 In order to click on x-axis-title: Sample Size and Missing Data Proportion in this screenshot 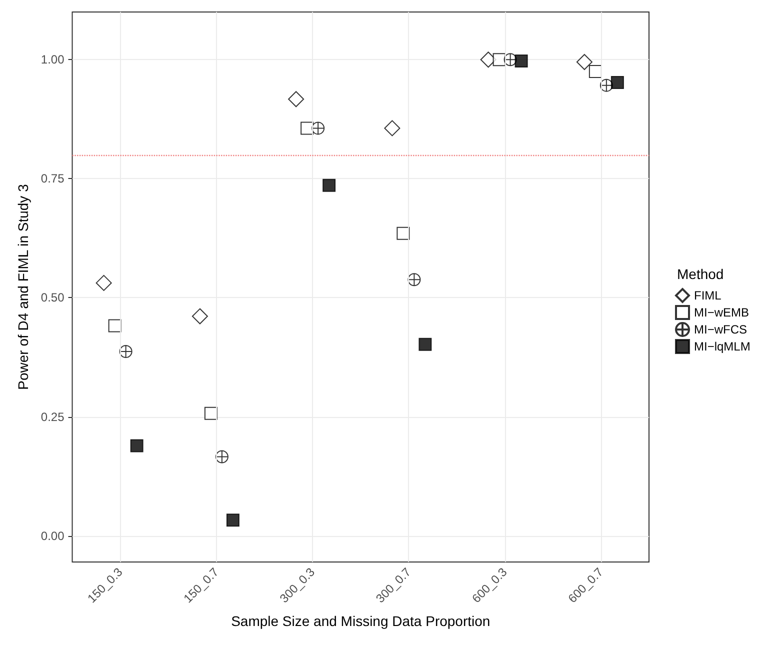, I will do `click(360, 621)`.